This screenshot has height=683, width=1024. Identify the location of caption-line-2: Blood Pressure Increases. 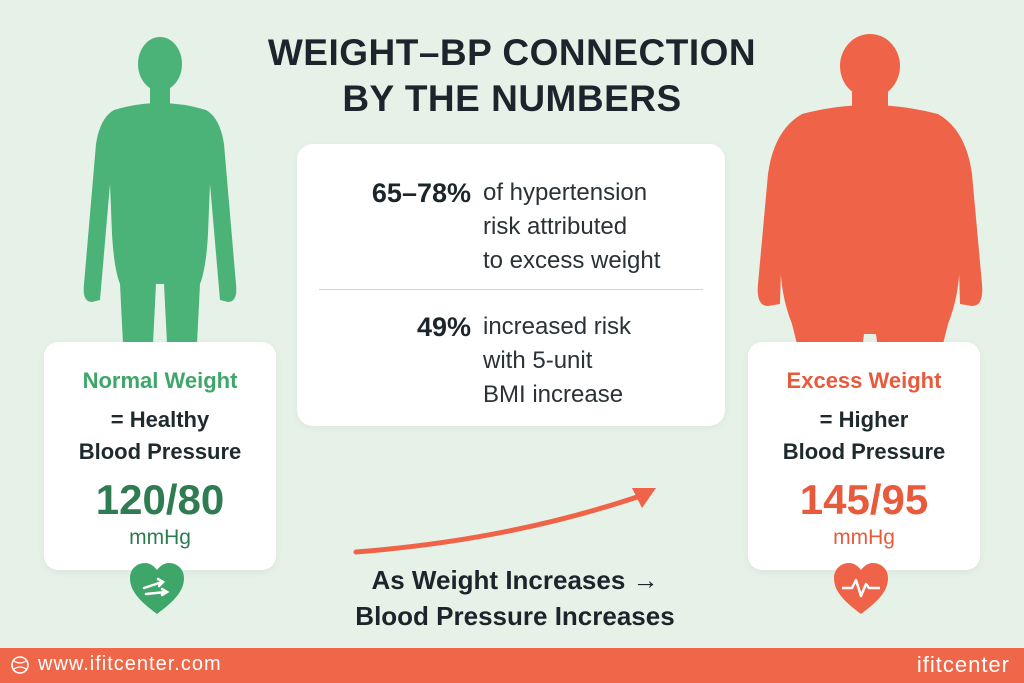
(515, 616).